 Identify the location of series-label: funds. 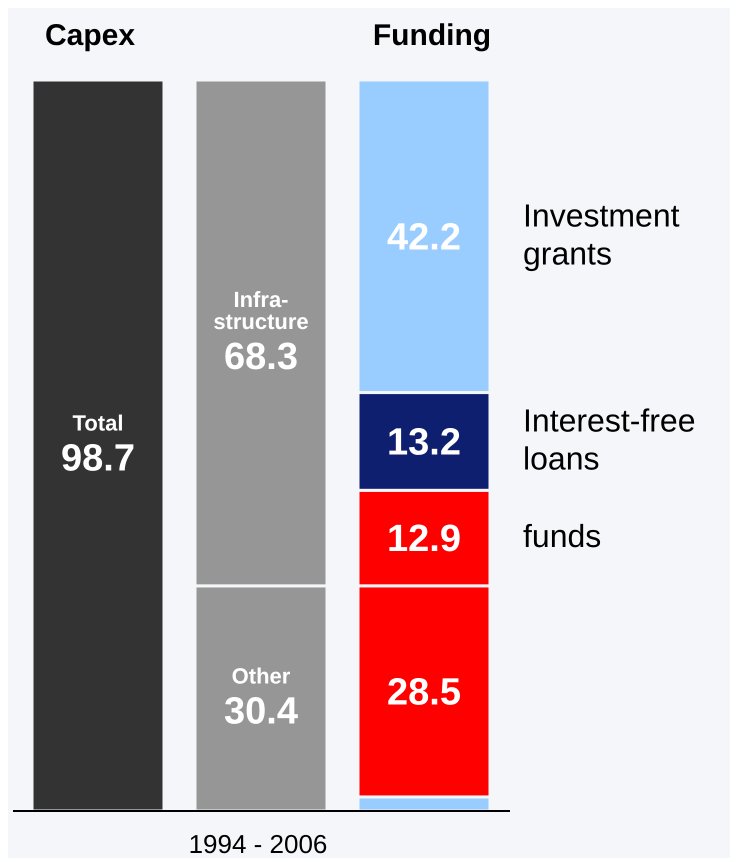
(562, 536).